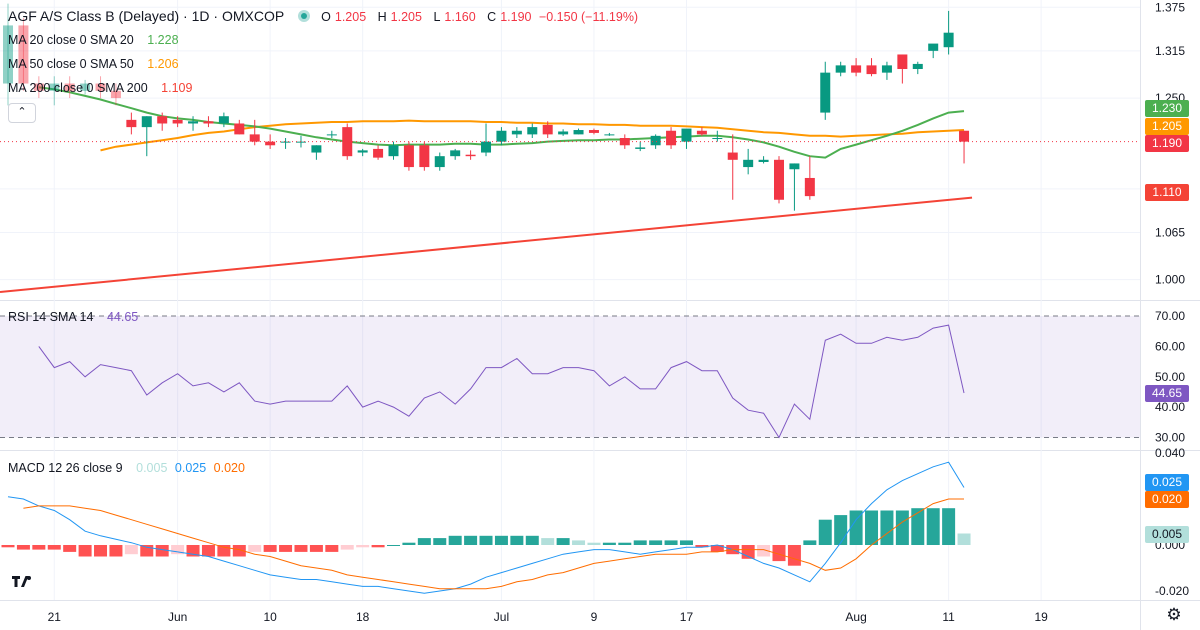 The image size is (1200, 630). Describe the element at coordinates (350, 17) in the screenshot. I see `open-value: 1.205` at that location.